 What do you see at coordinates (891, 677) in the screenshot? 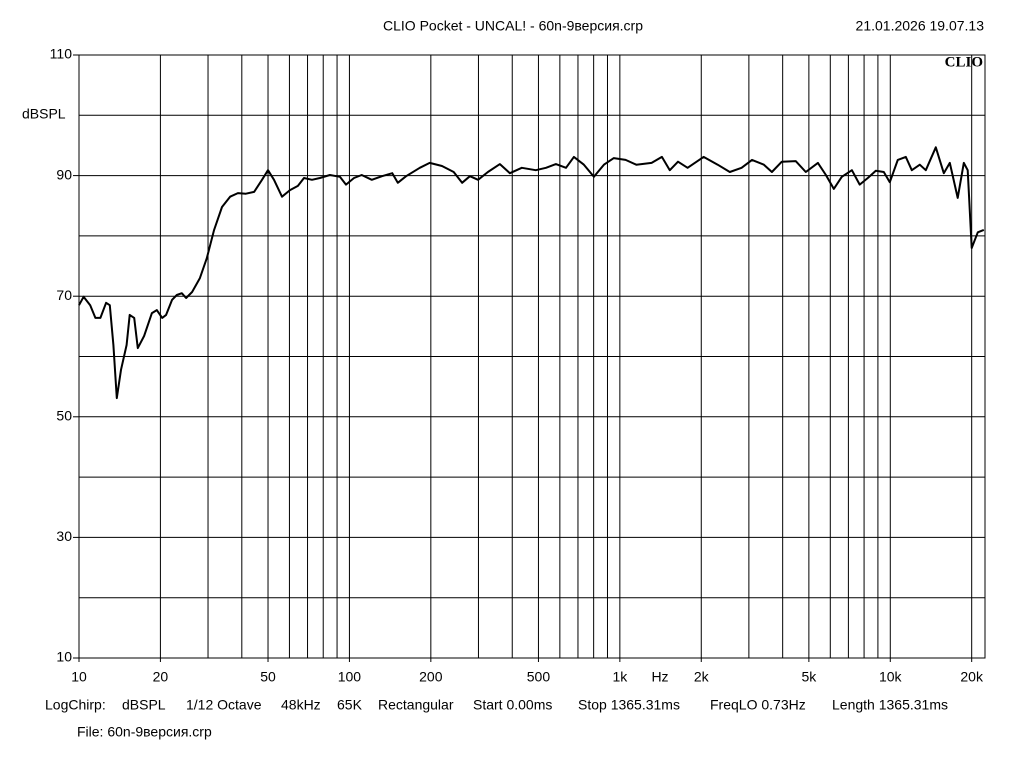
I see `x-tick-label: 10k` at bounding box center [891, 677].